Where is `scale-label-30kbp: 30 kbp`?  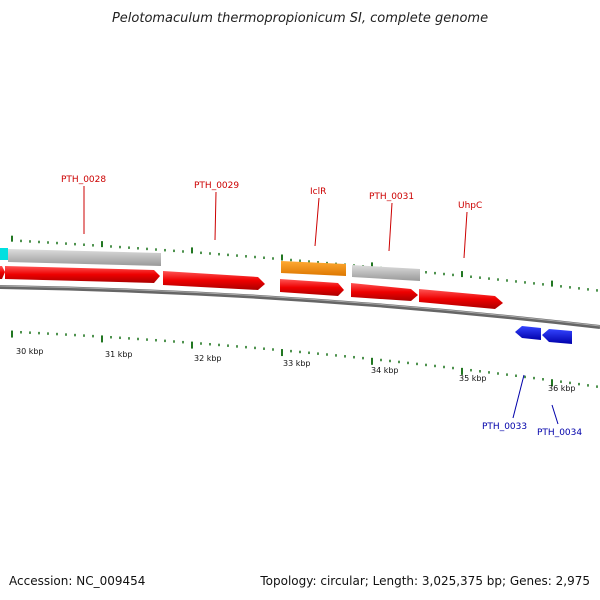 scale-label-30kbp: 30 kbp is located at coordinates (30, 351).